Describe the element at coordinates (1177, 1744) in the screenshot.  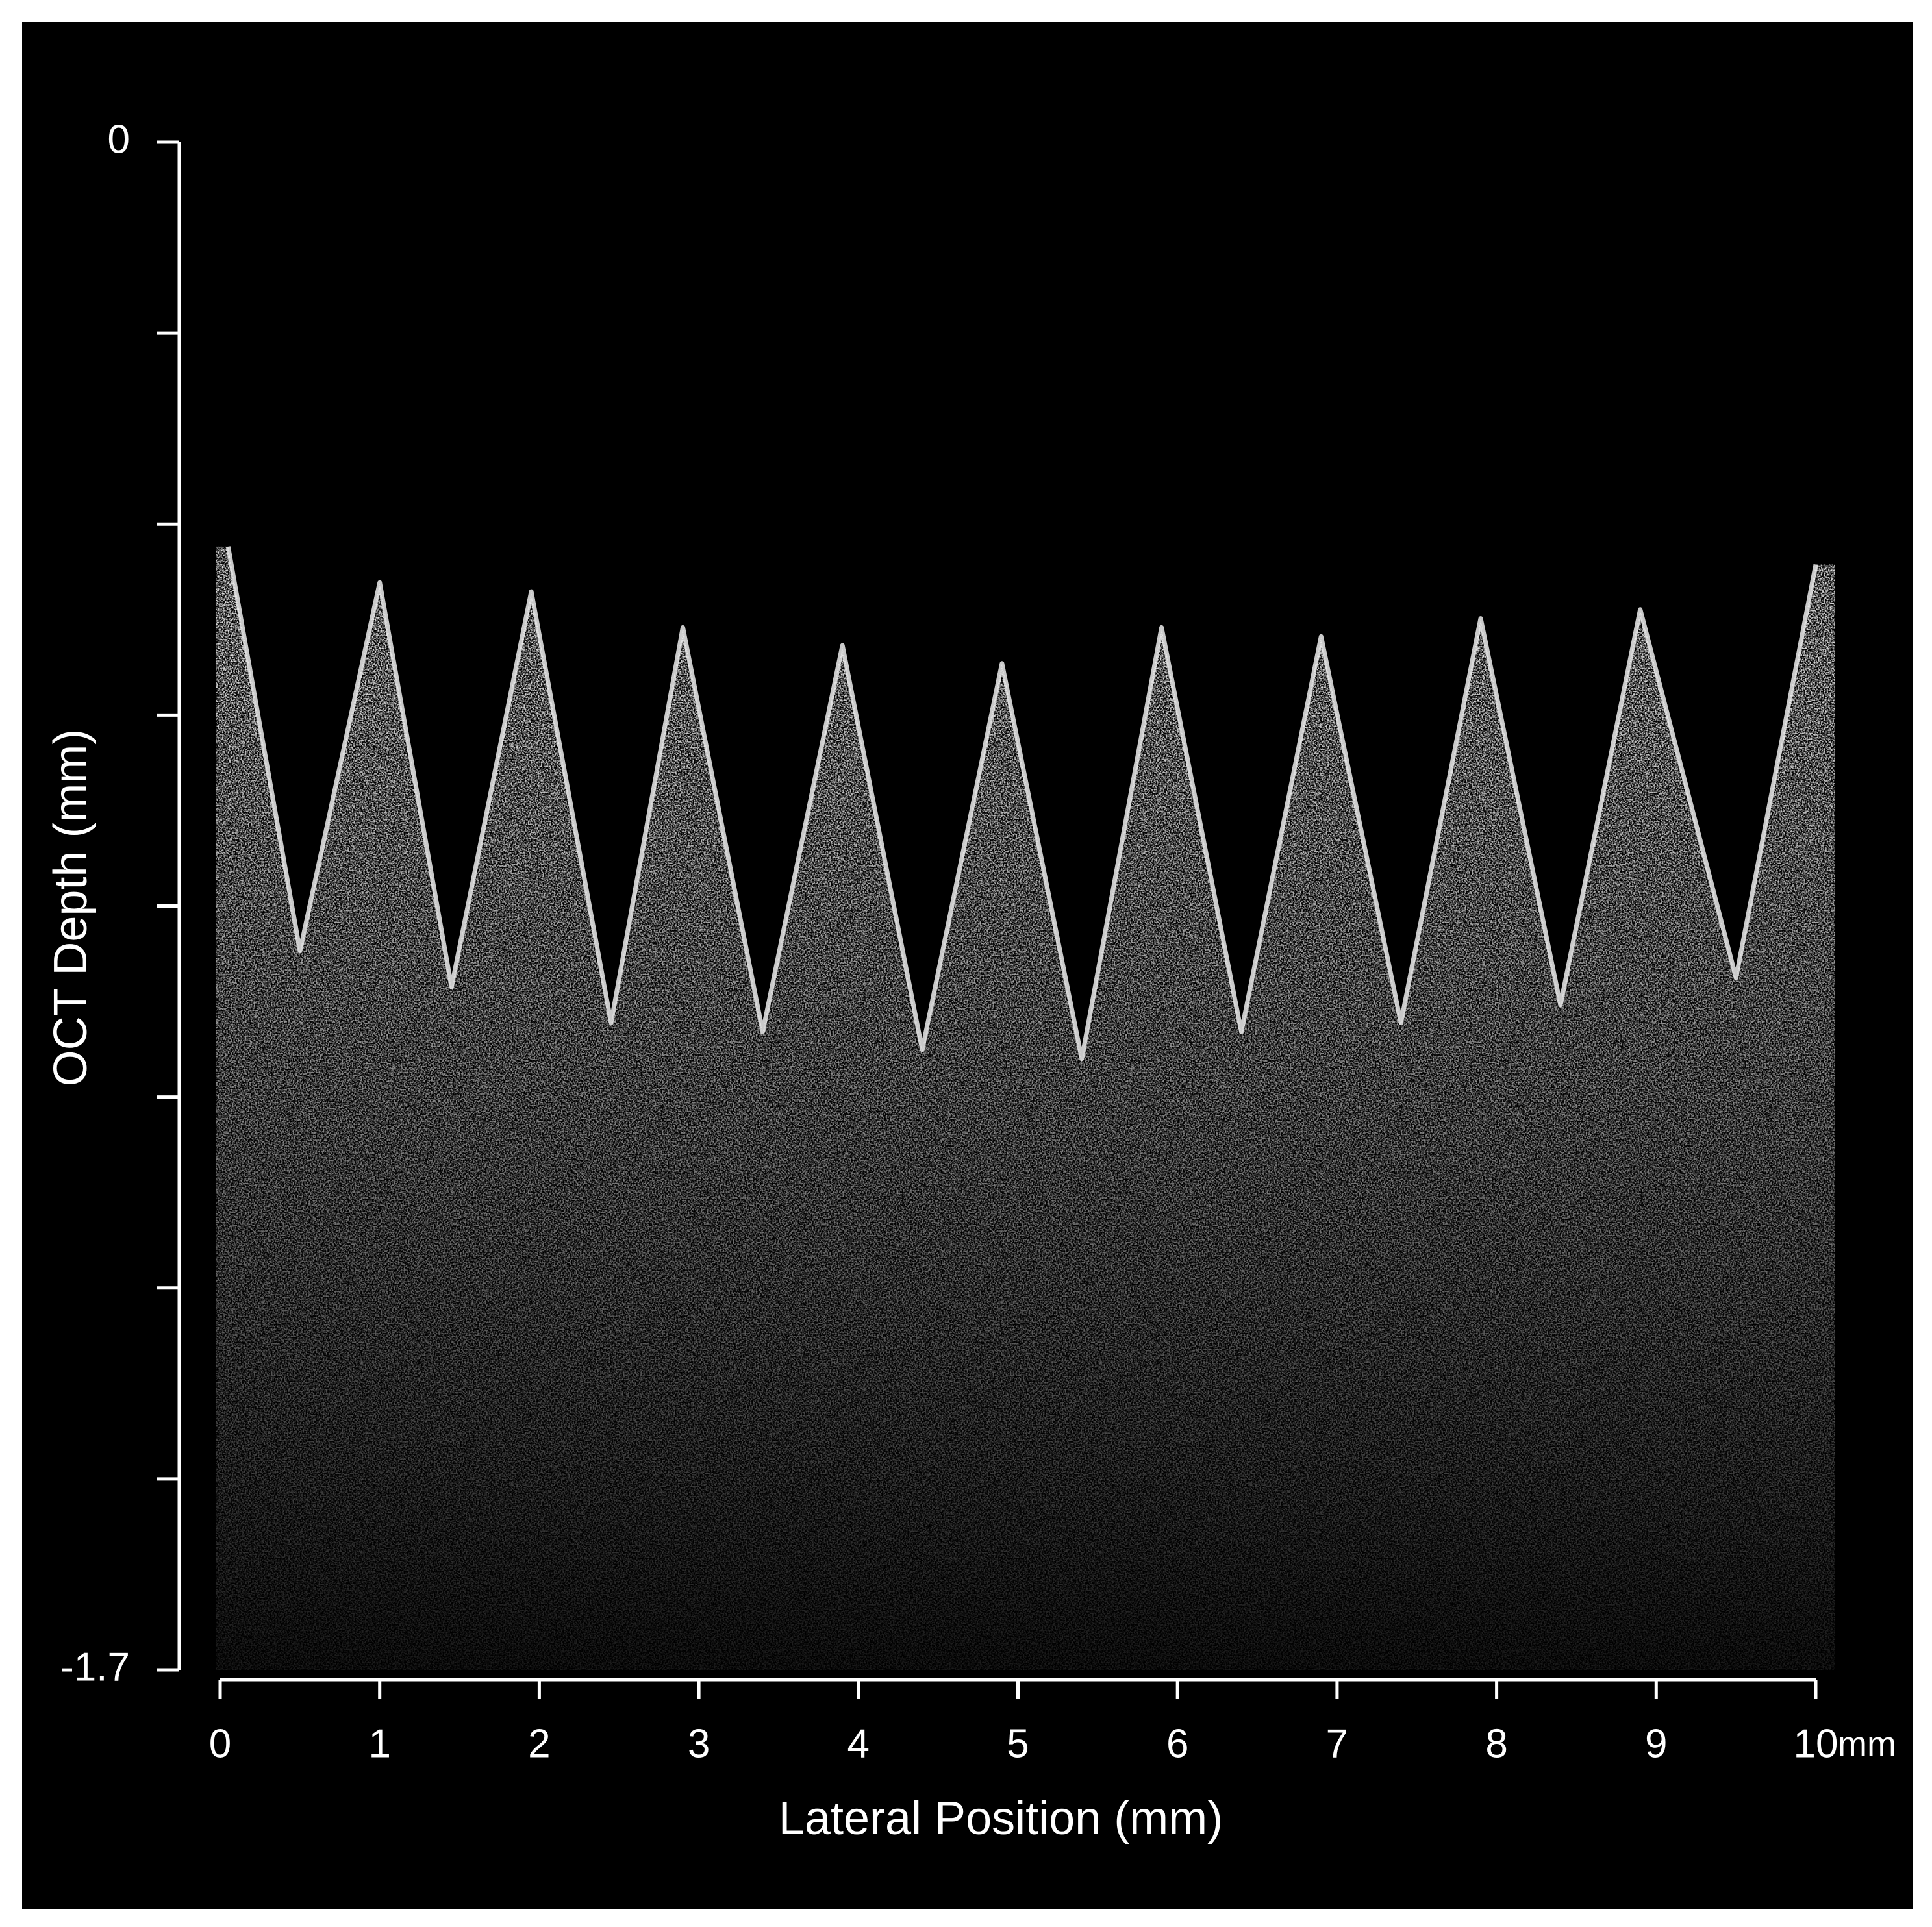
I see `x-tick-label: 6` at that location.